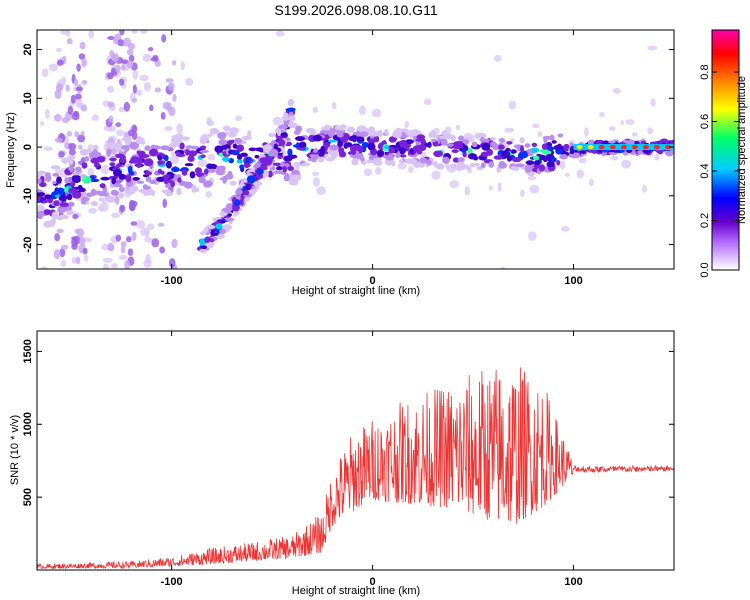  What do you see at coordinates (705, 170) in the screenshot?
I see `colorbar-tick-label: 0.4` at bounding box center [705, 170].